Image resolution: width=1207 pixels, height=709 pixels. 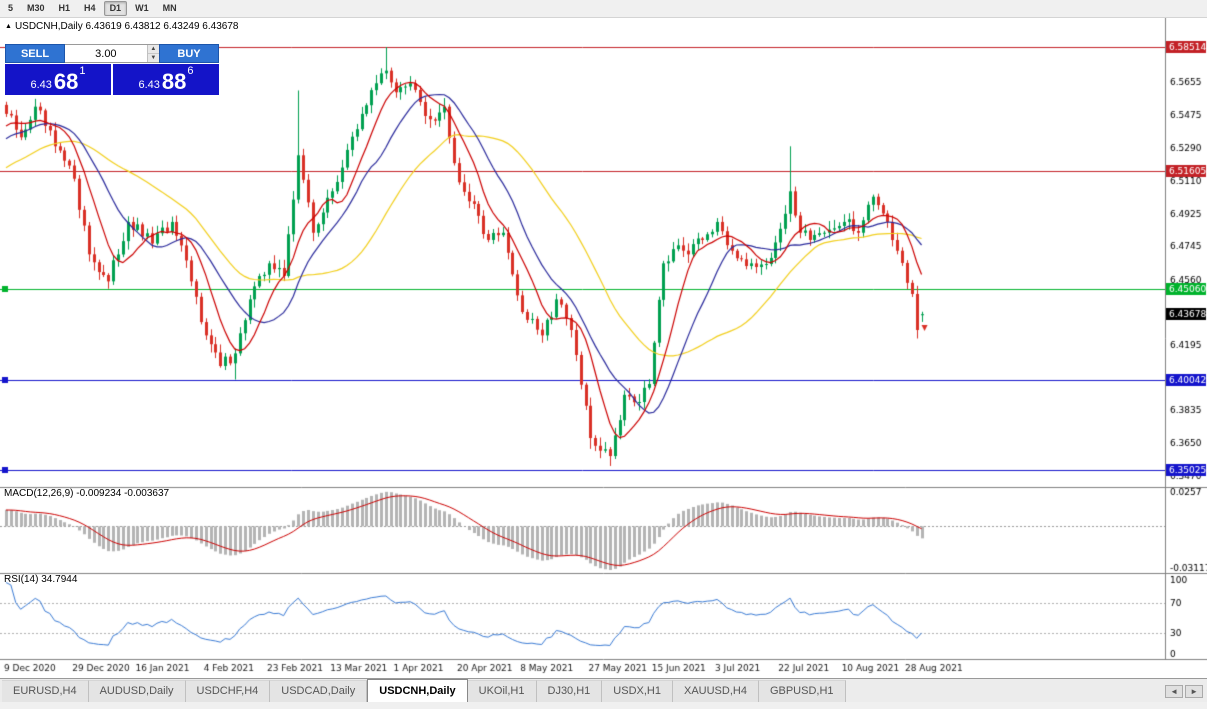 I want to click on tab-scroll-controls: ◄ ►, so click(x=1184, y=693).